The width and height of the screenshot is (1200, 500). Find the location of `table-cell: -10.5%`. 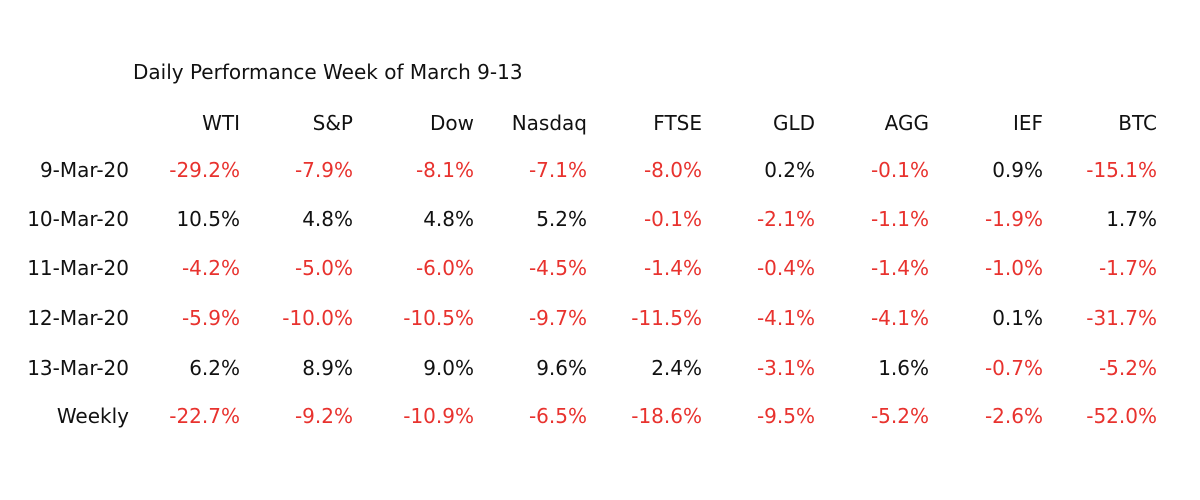

table-cell: -10.5% is located at coordinates (438, 318).